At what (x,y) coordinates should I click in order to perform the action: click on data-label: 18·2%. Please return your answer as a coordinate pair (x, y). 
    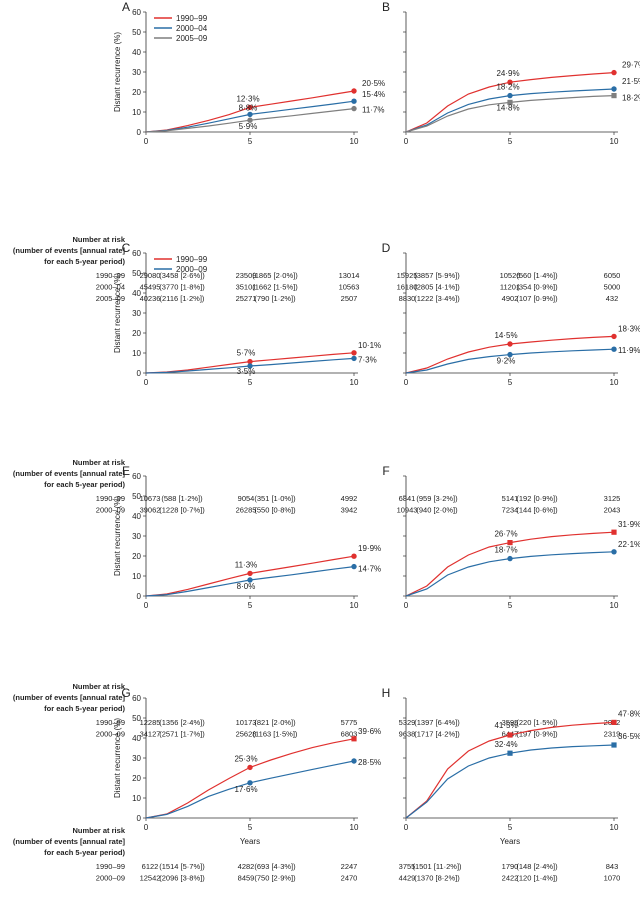
    Looking at the image, I should click on (507, 87).